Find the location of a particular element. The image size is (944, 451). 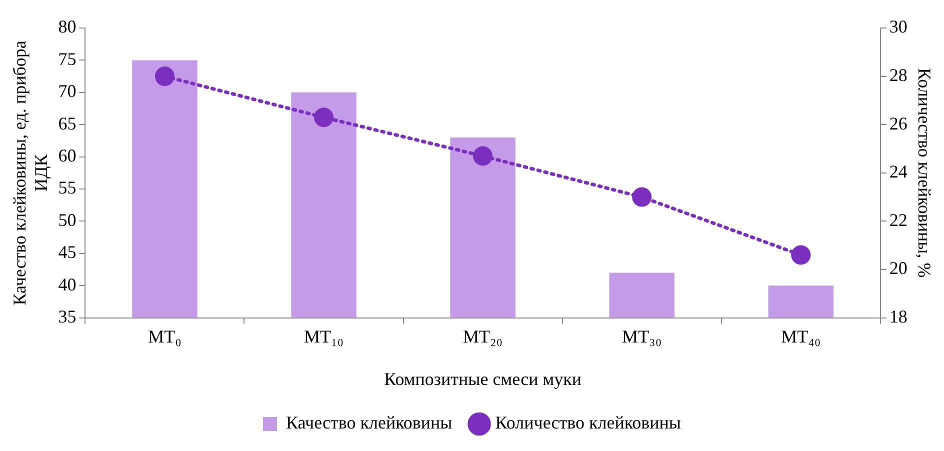

x-tick-label: МТ₁₀ is located at coordinates (324, 336).